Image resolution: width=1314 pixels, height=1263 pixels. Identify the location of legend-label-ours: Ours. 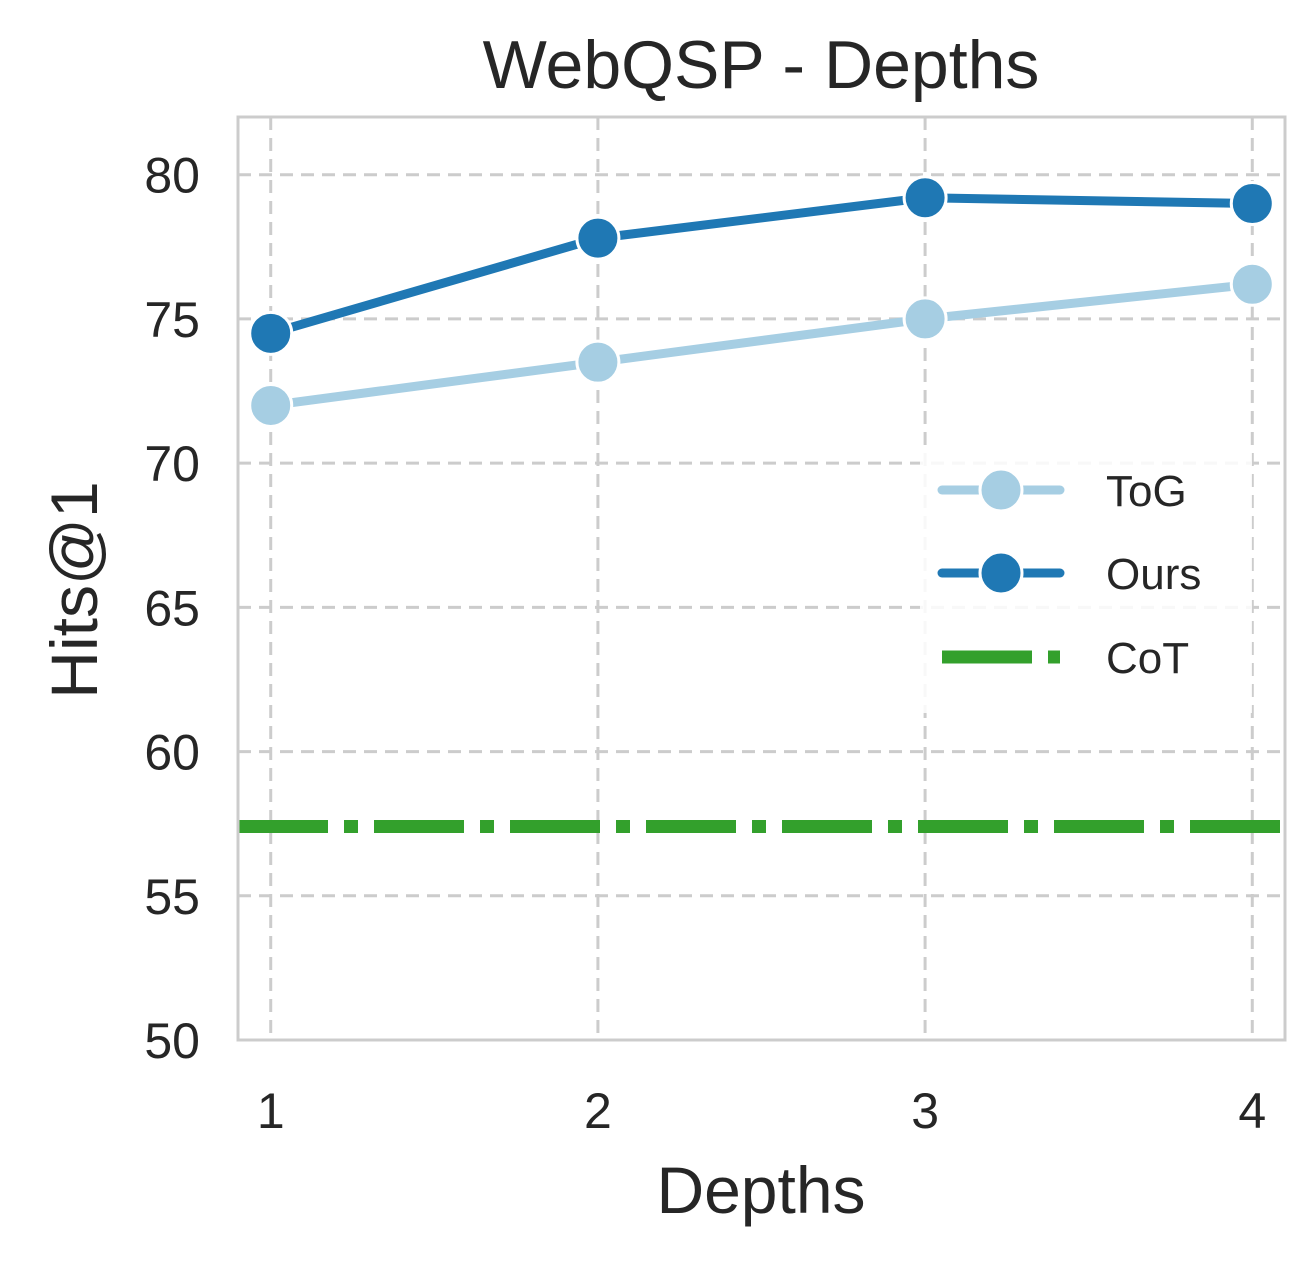
(1153, 574).